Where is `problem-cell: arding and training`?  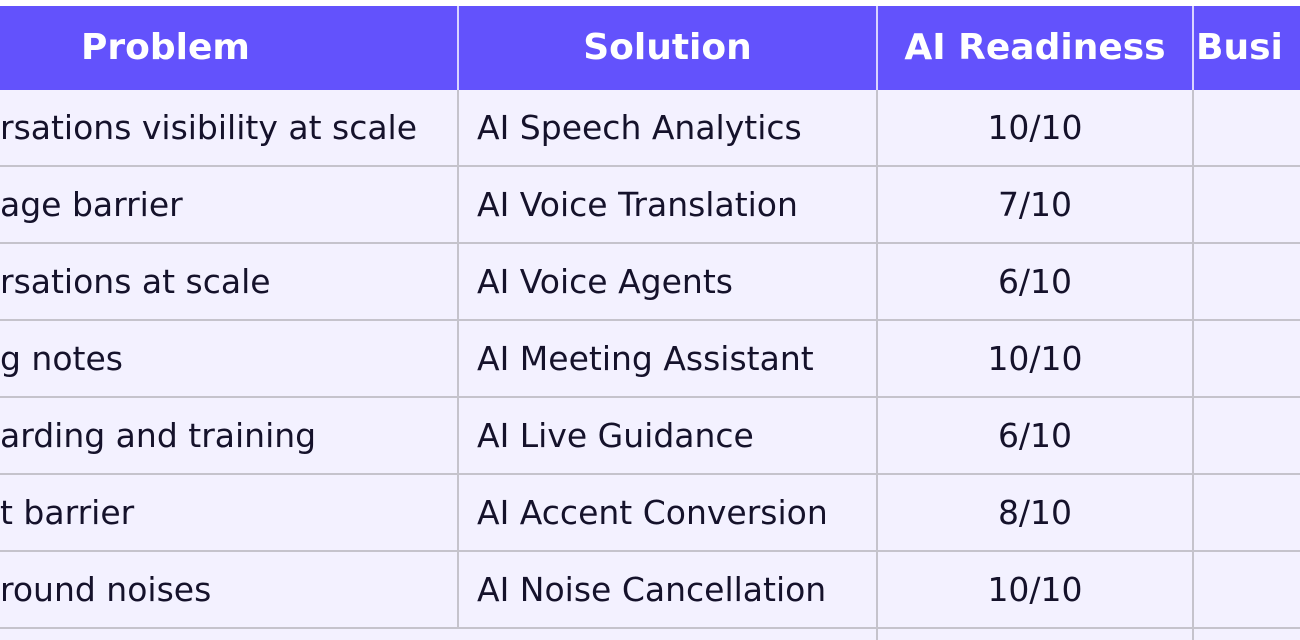 problem-cell: arding and training is located at coordinates (229, 435).